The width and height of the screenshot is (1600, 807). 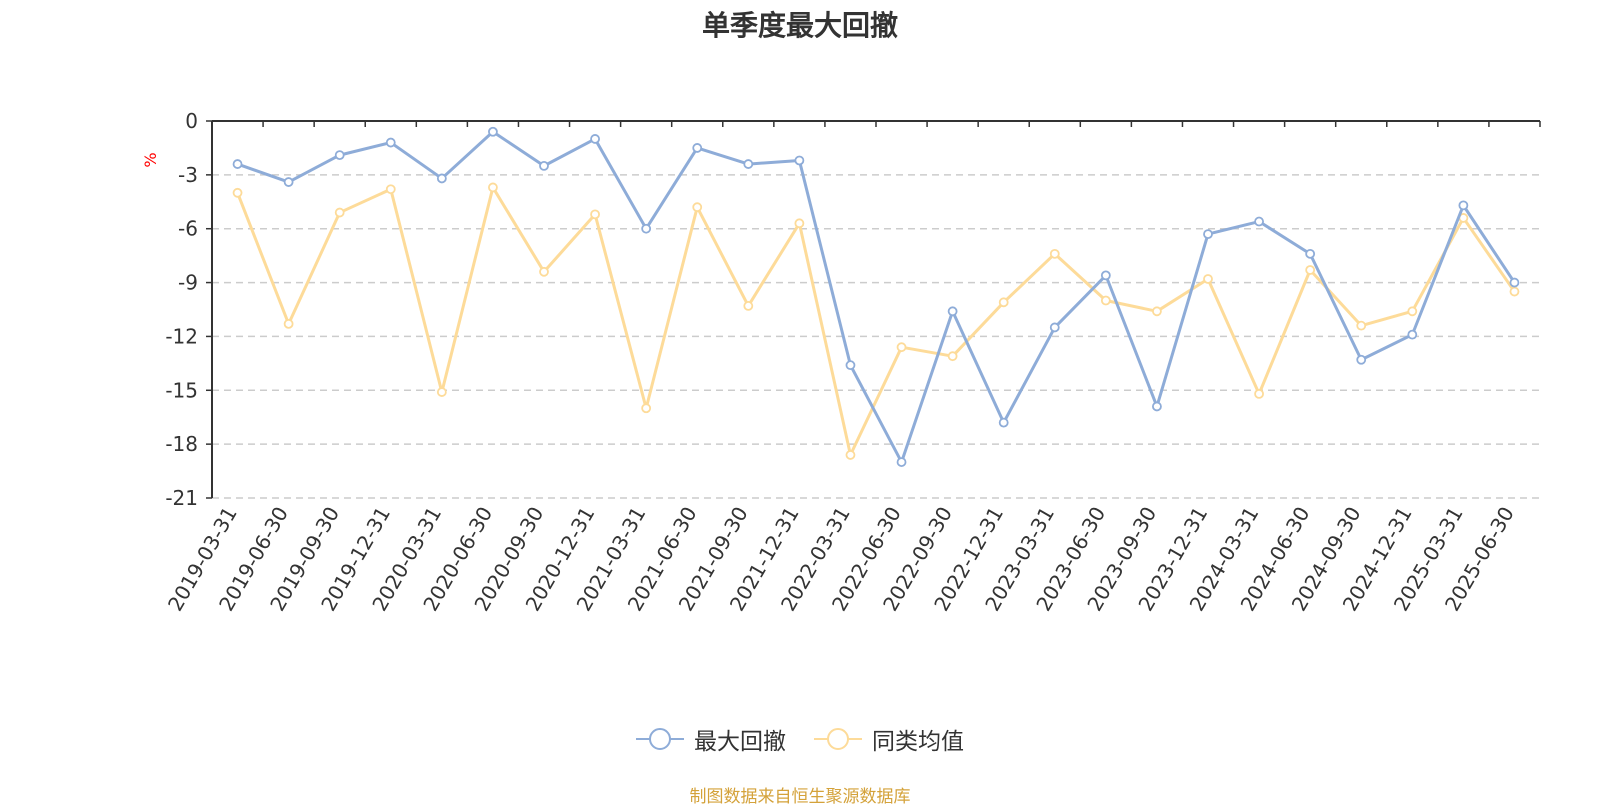 I want to click on legend-label: 同类均值, so click(x=918, y=742).